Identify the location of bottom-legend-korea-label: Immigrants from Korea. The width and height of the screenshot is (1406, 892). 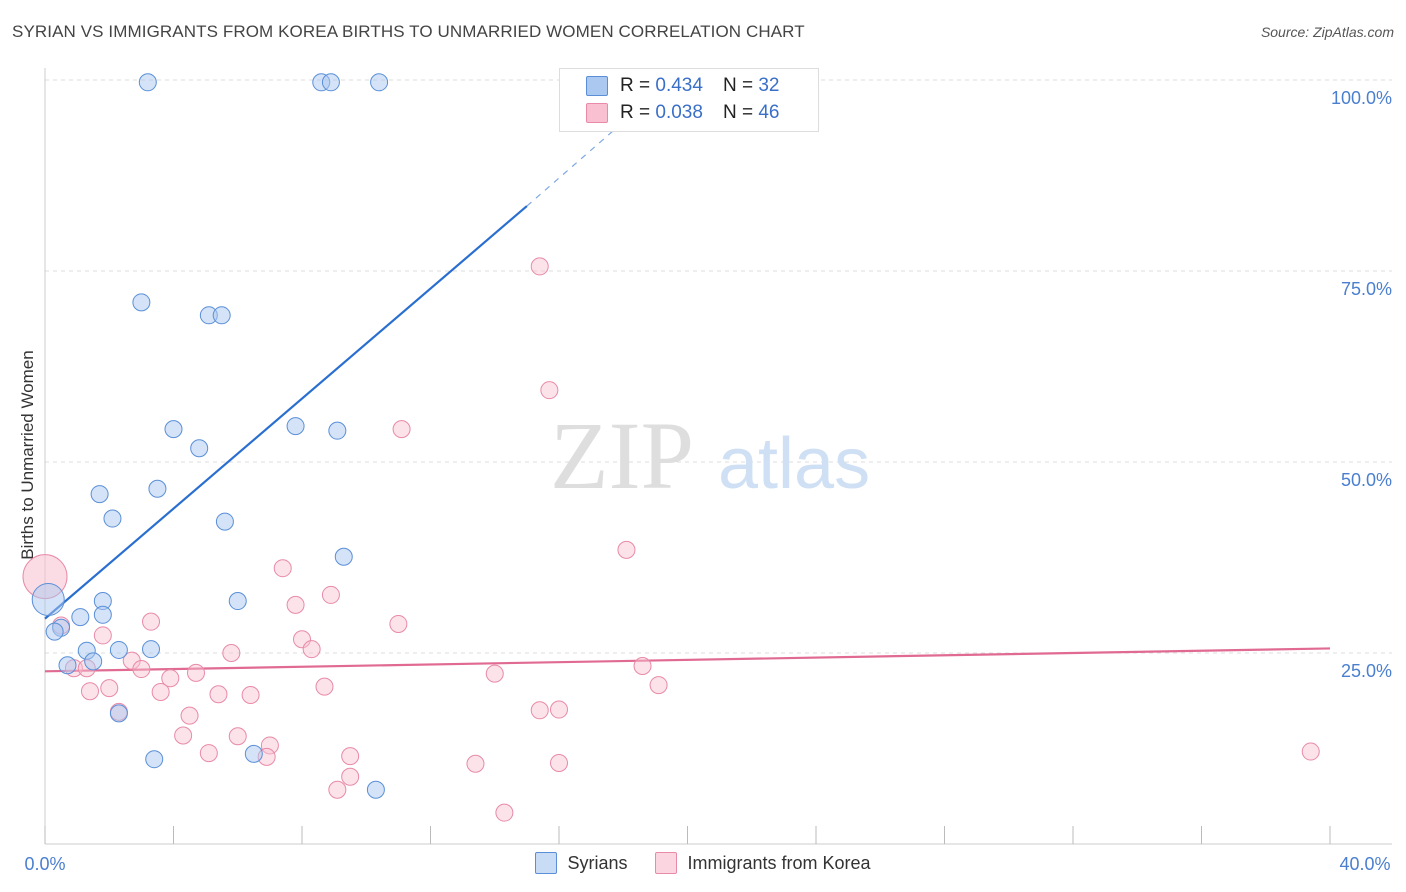
(779, 862).